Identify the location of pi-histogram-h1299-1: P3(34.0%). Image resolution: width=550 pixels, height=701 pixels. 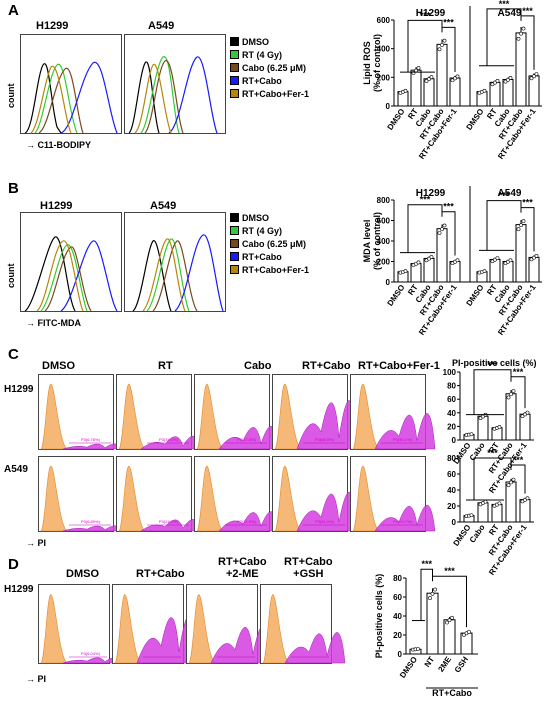
(159, 412).